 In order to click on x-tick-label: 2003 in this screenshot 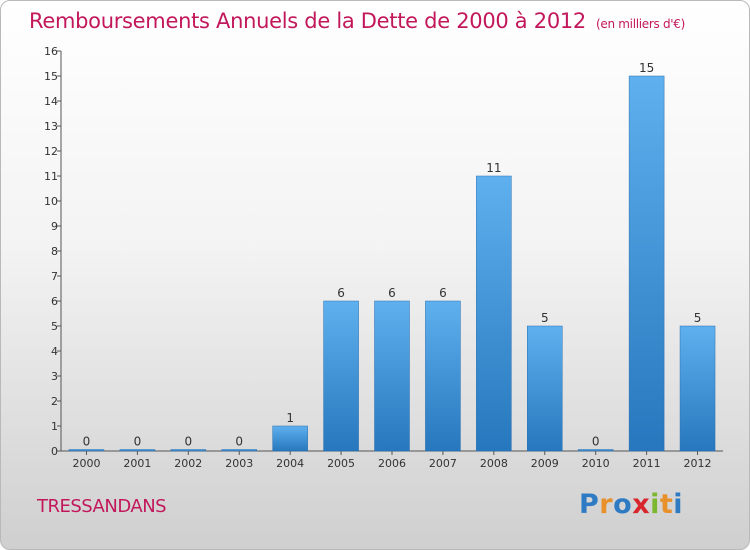, I will do `click(239, 463)`.